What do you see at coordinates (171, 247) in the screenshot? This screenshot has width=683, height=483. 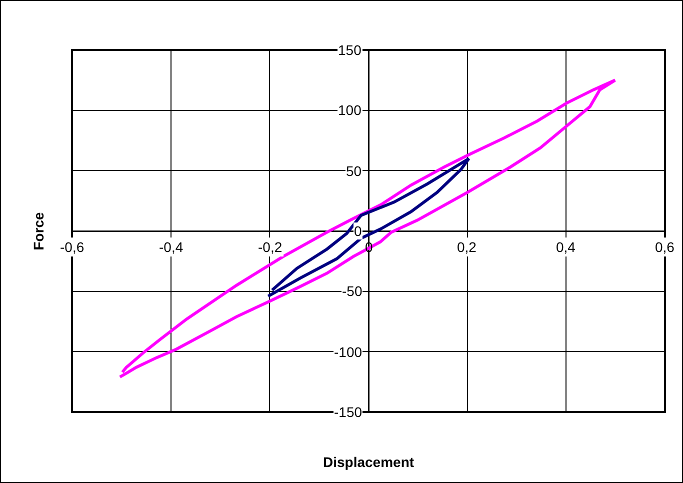 I see `x-tick-label: -0,4` at bounding box center [171, 247].